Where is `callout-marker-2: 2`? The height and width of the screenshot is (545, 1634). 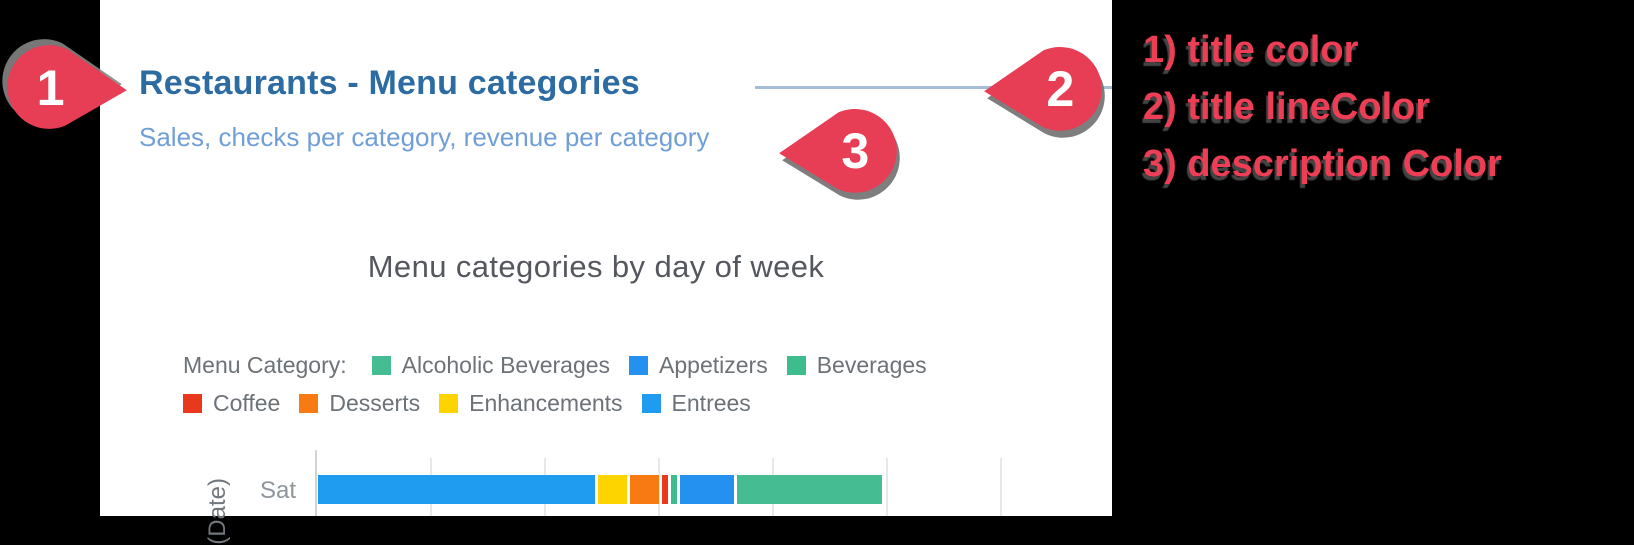 callout-marker-2: 2 is located at coordinates (1043, 88).